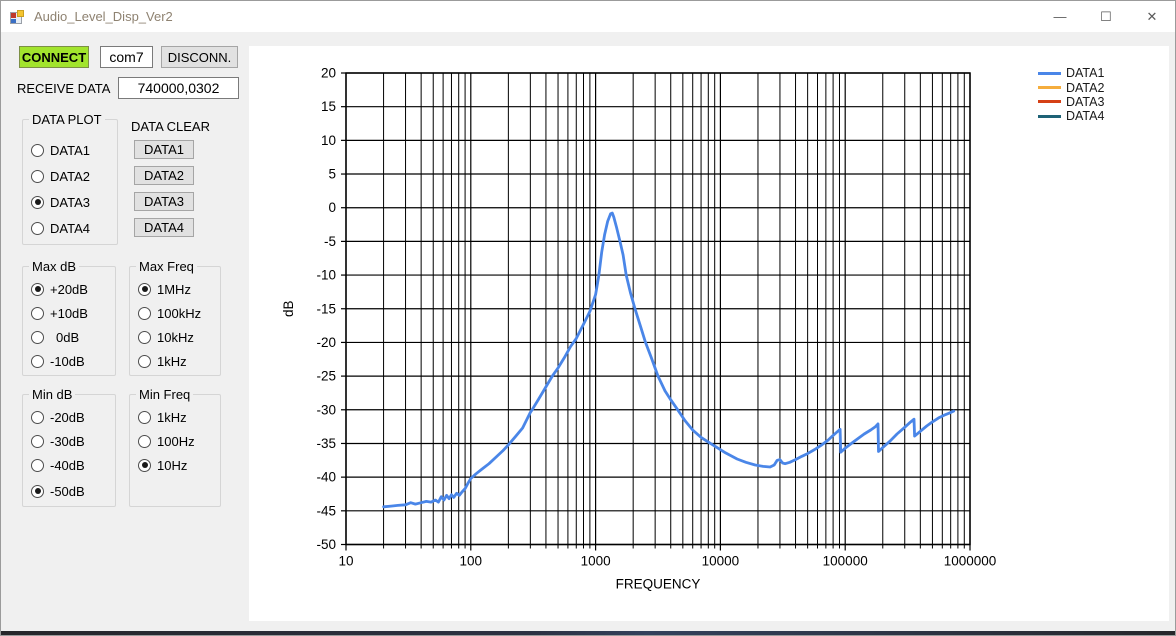 This screenshot has width=1176, height=636. What do you see at coordinates (166, 337) in the screenshot?
I see `max-freq-radio-10khz: 10kHz` at bounding box center [166, 337].